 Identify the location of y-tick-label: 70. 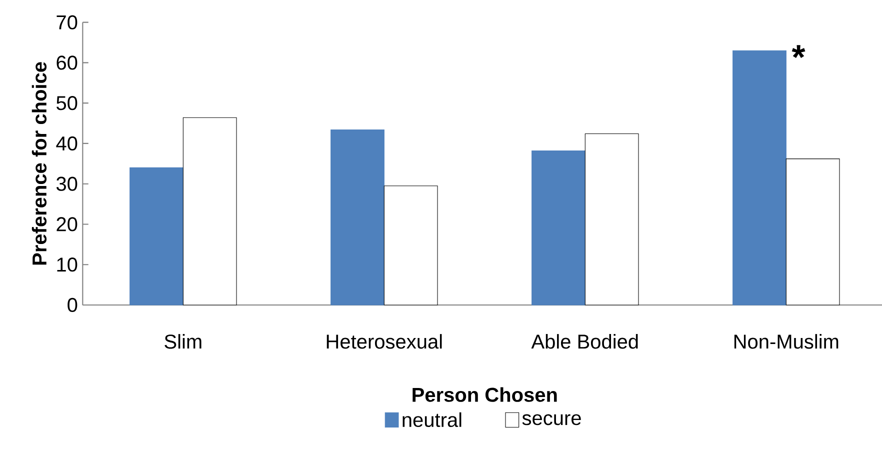
(67, 22).